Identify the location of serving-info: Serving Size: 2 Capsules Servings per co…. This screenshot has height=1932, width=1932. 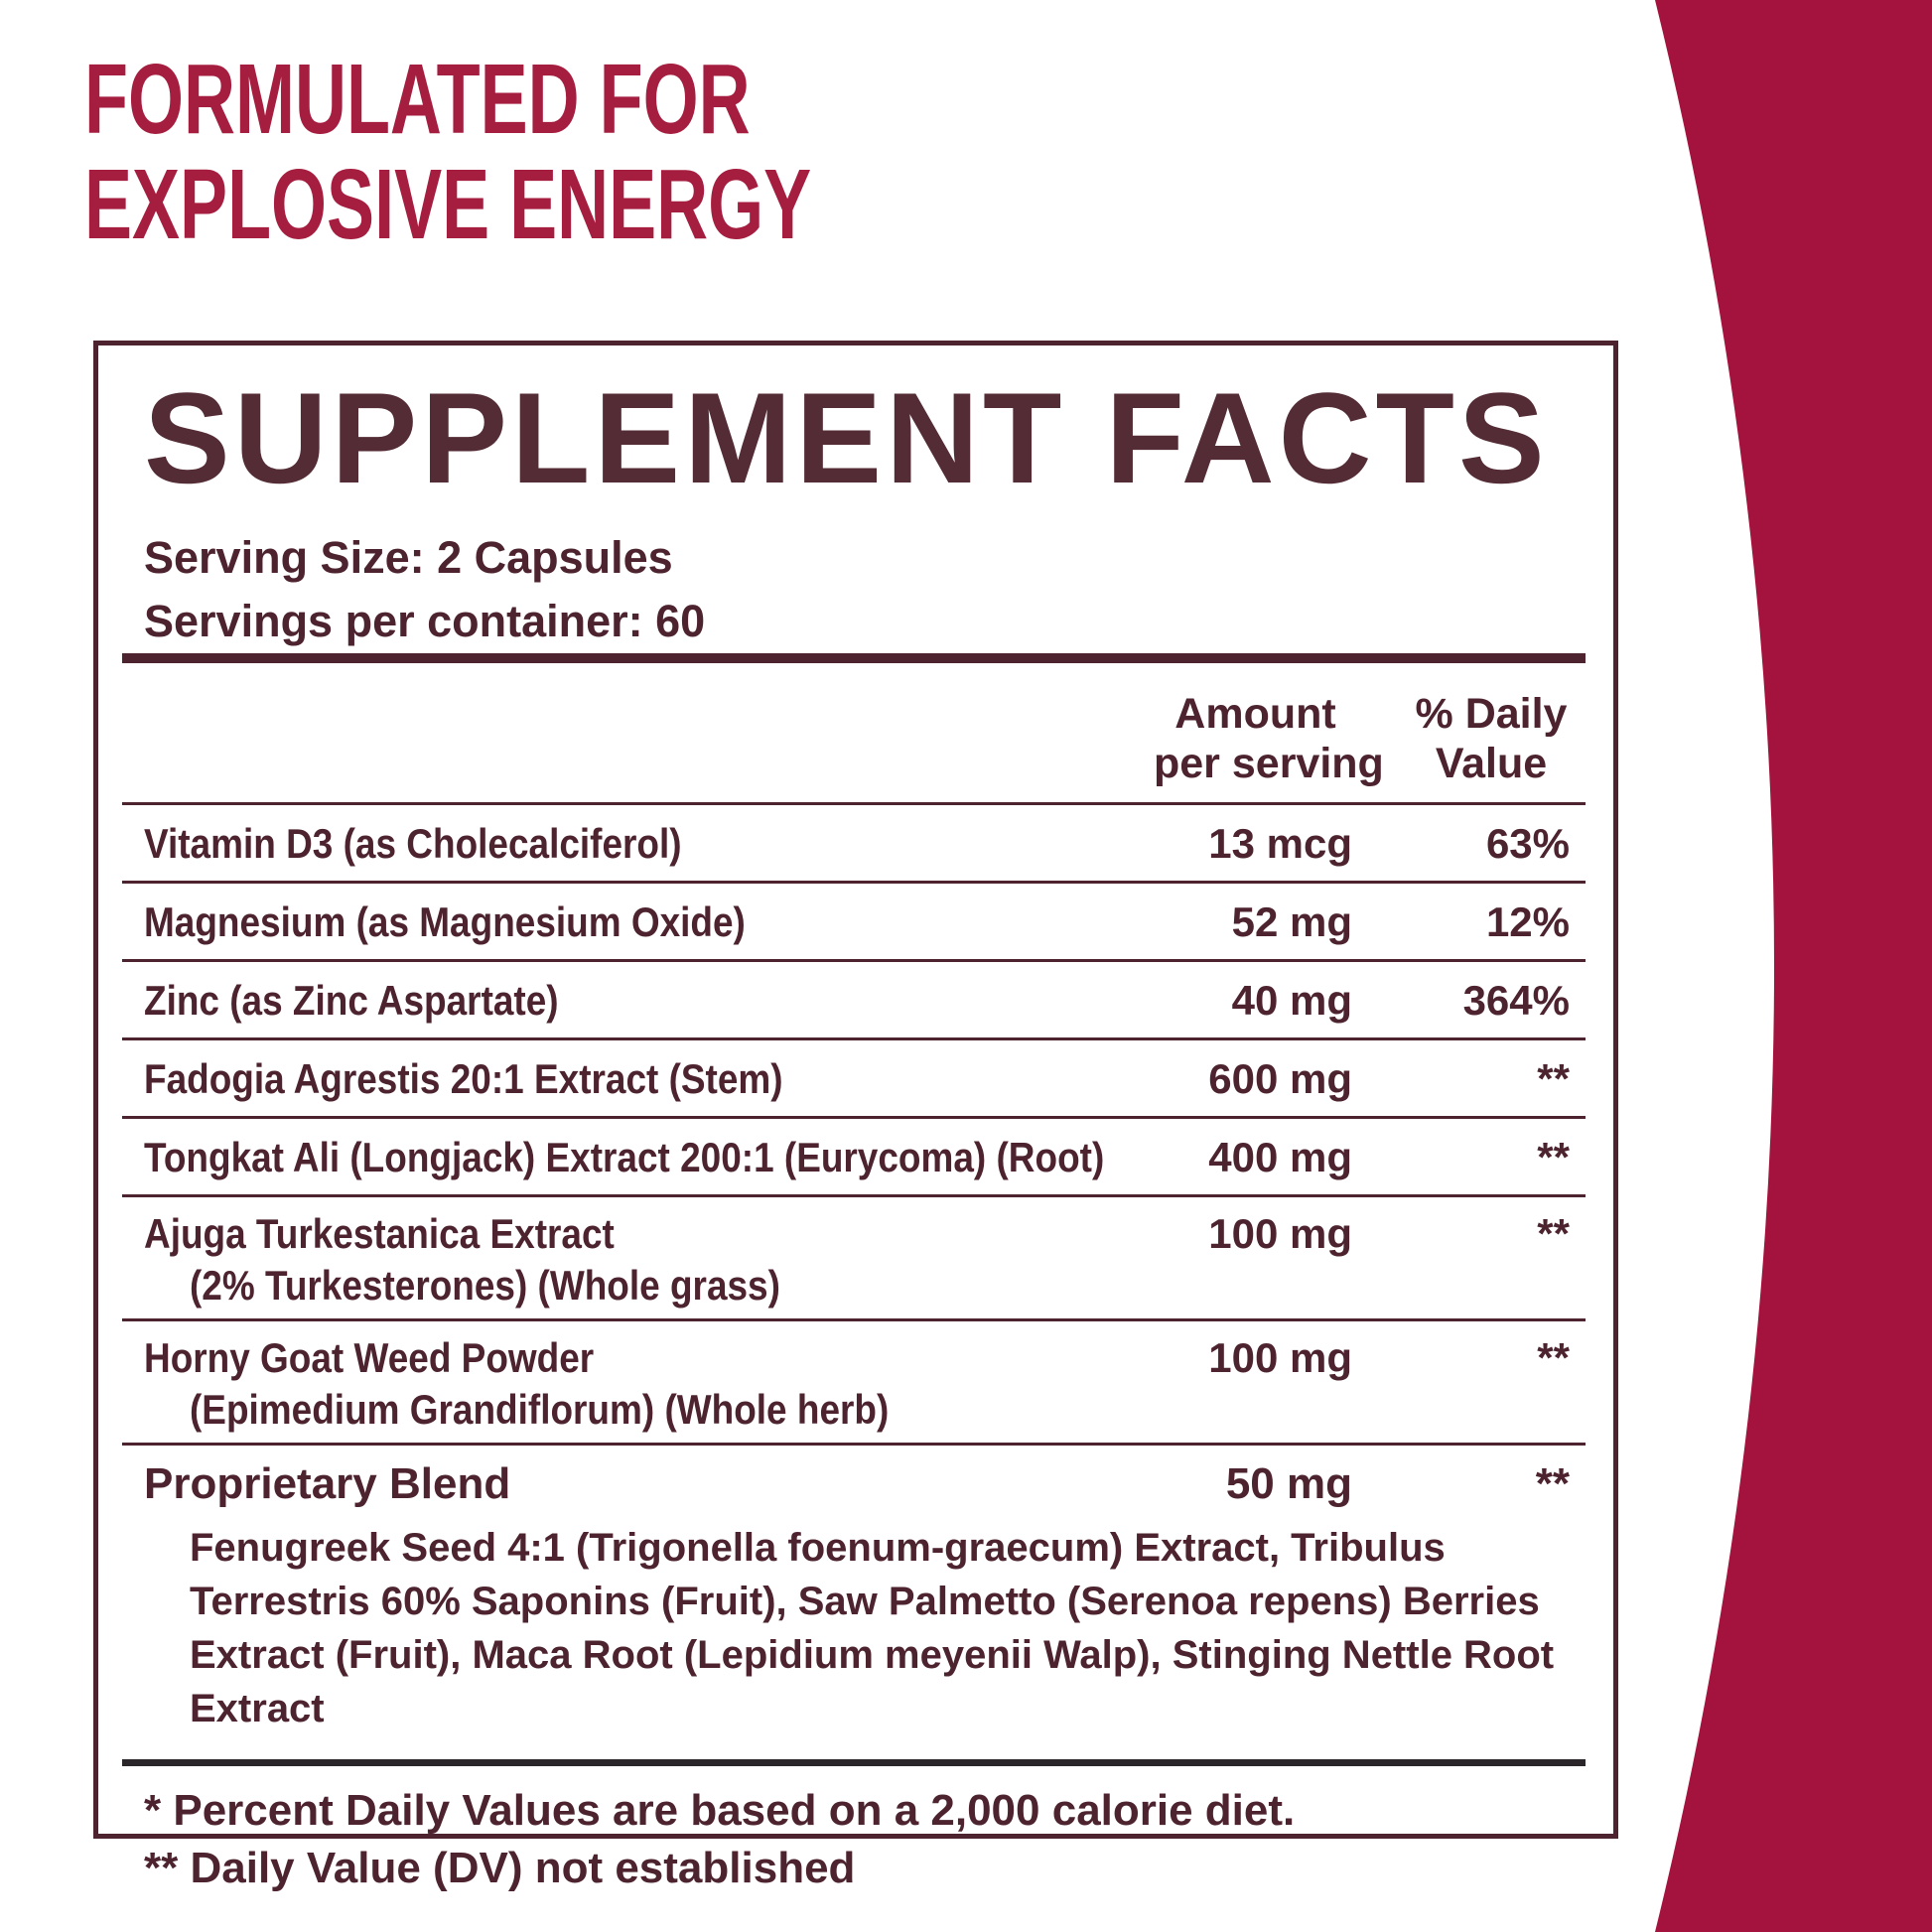
(865, 589).